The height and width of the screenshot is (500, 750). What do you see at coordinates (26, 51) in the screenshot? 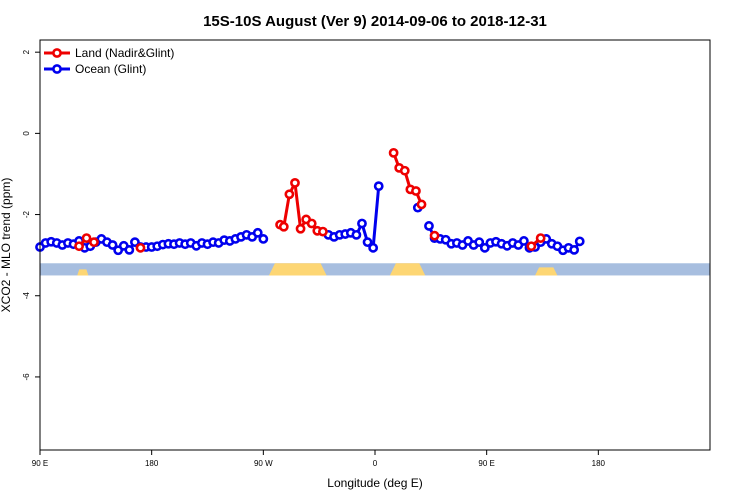
I see `y-tick-label-0: 2` at bounding box center [26, 51].